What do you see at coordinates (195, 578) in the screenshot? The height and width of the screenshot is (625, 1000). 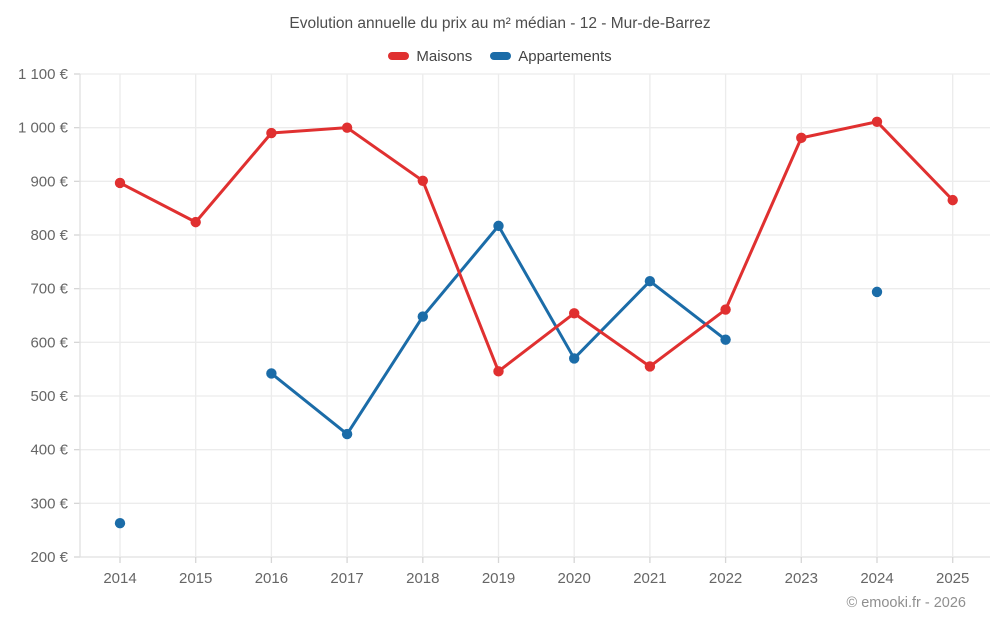 I see `x-axis-tick-label: 2015` at bounding box center [195, 578].